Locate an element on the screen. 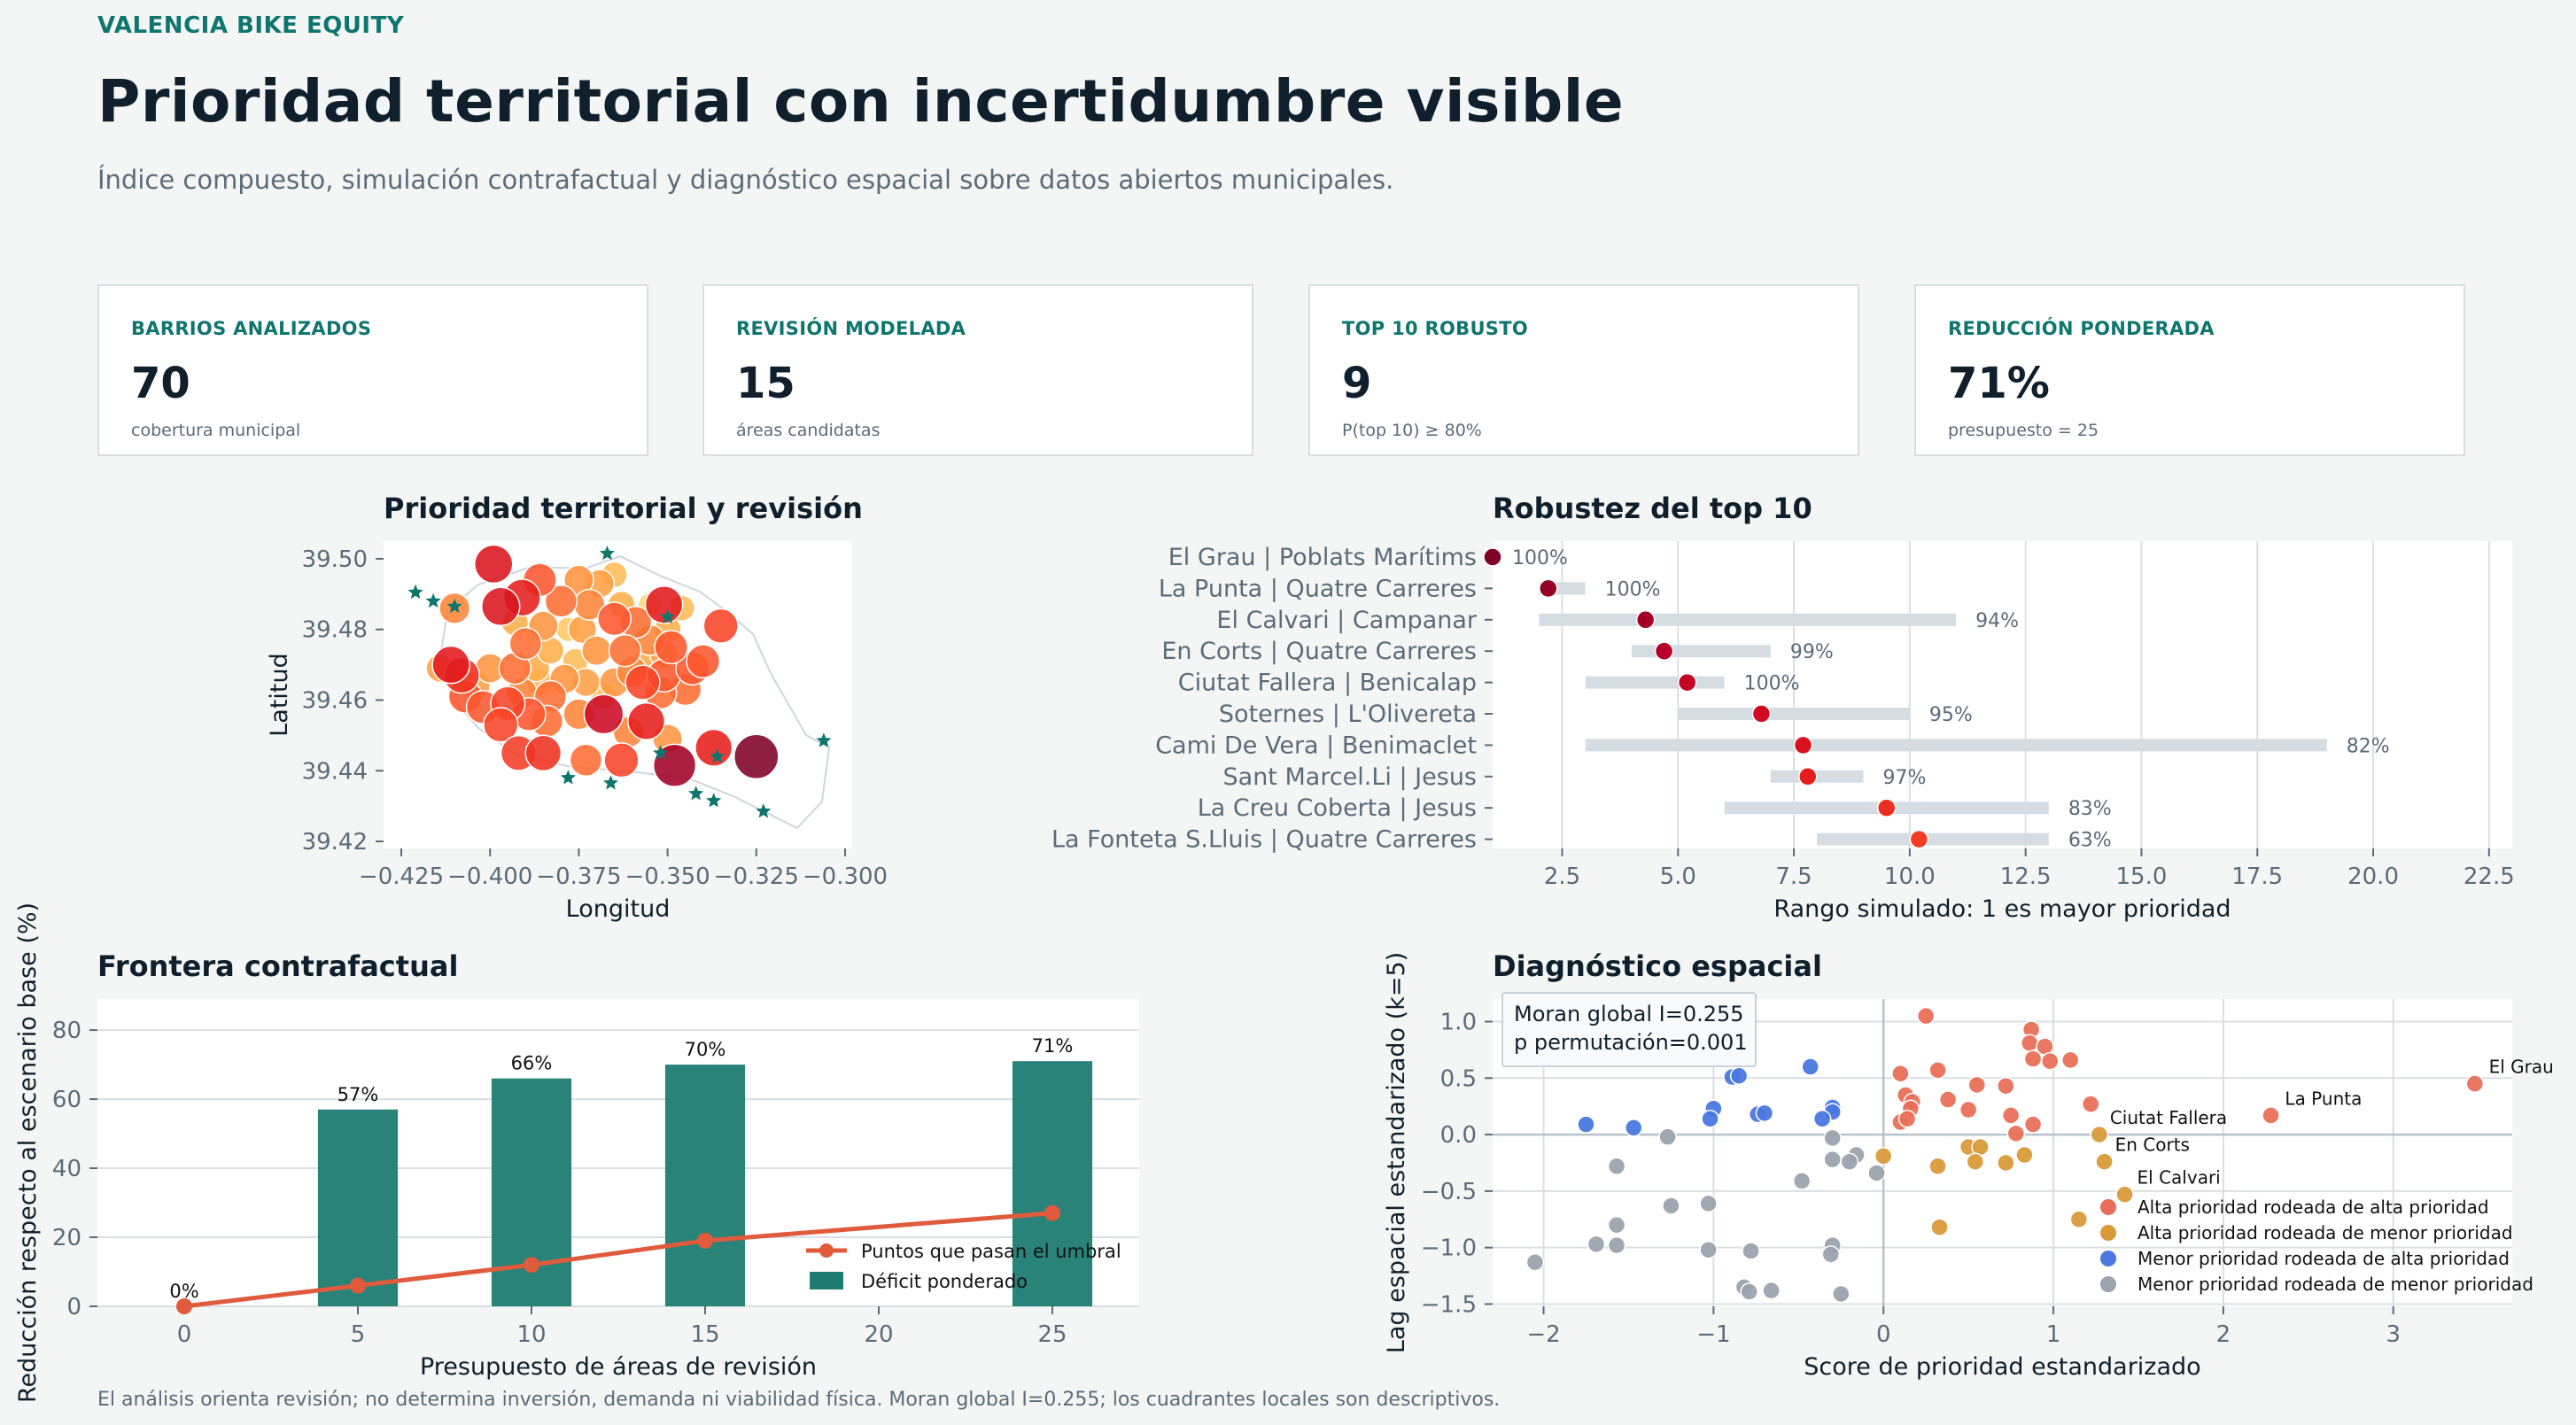 Image resolution: width=2576 pixels, height=1425 pixels. robustness-xtick-label: 7.5 is located at coordinates (1793, 877).